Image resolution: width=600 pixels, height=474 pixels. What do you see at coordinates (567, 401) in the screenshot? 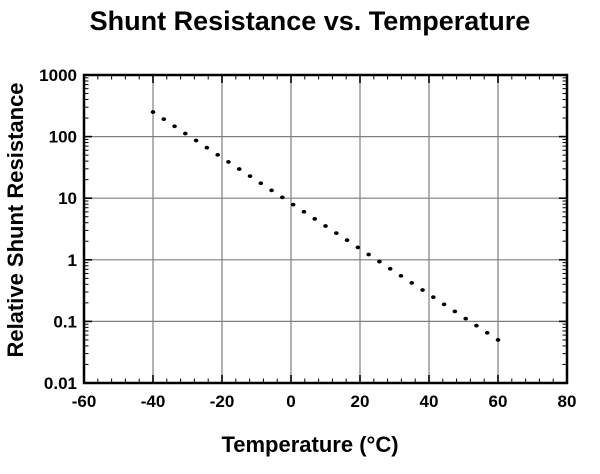
I see `x-tick-label: 80` at bounding box center [567, 401].